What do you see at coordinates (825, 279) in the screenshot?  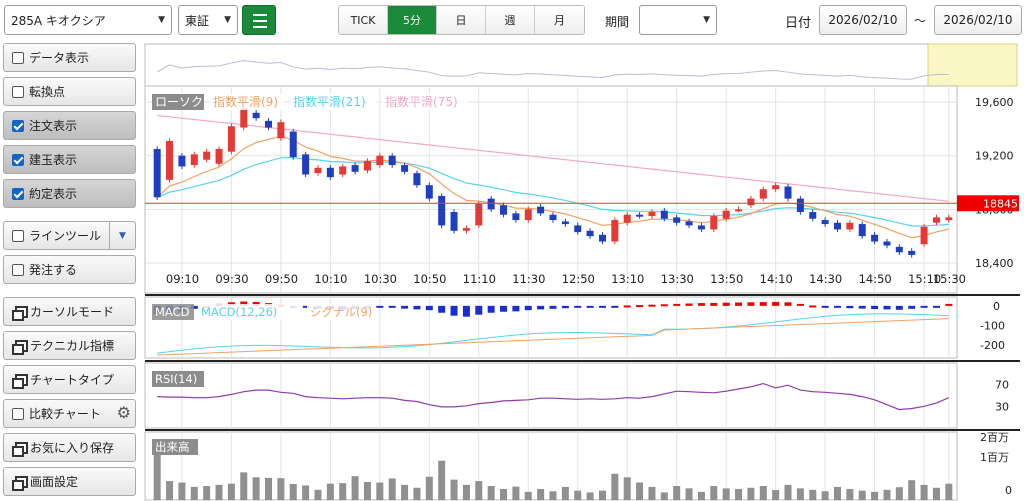 I see `time-axis-tick: 14:30` at bounding box center [825, 279].